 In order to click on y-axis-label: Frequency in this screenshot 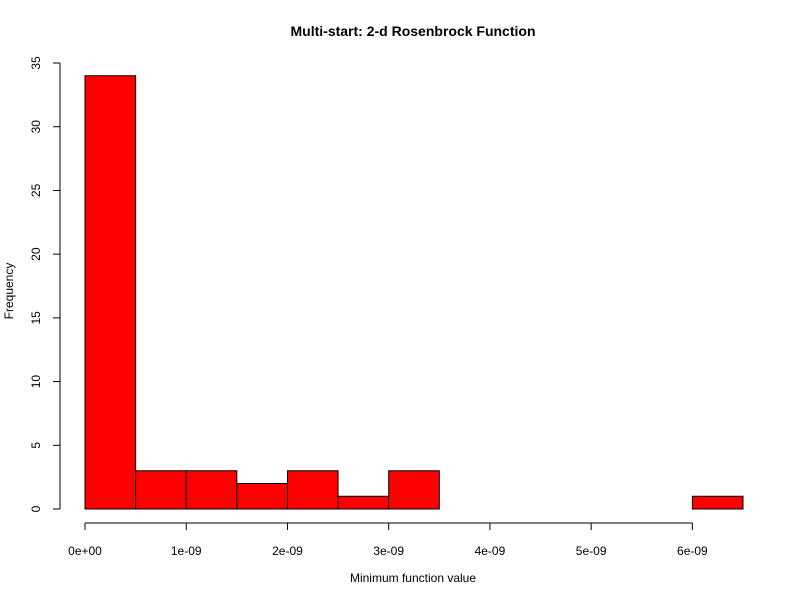, I will do `click(9, 291)`.